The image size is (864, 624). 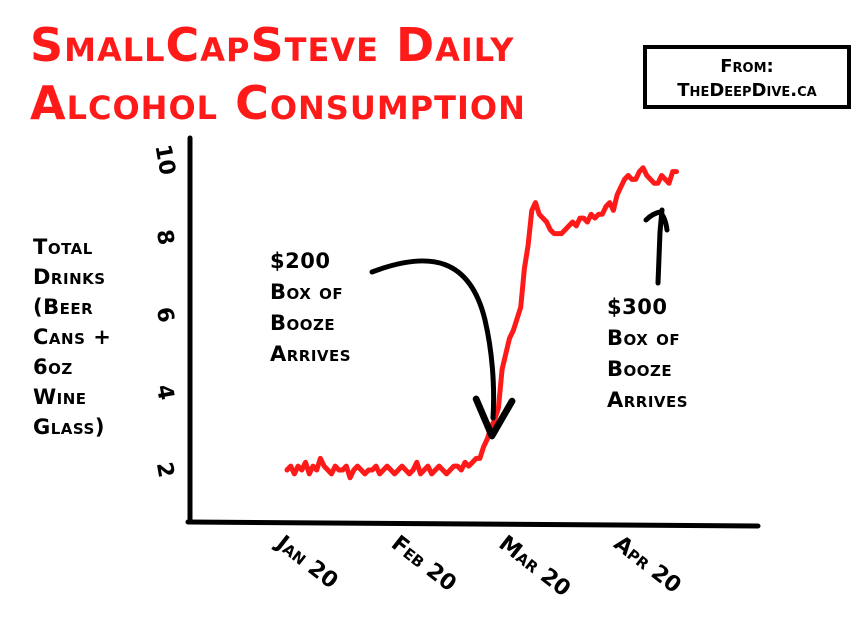 What do you see at coordinates (306, 562) in the screenshot?
I see `x-tick-label: Jan 20` at bounding box center [306, 562].